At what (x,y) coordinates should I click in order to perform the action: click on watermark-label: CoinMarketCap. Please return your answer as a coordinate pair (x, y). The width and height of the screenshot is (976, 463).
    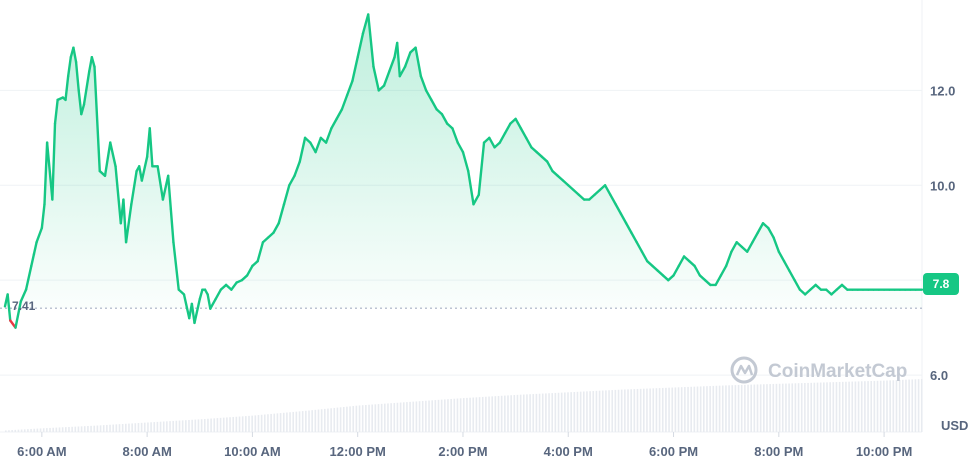
    Looking at the image, I should click on (837, 371).